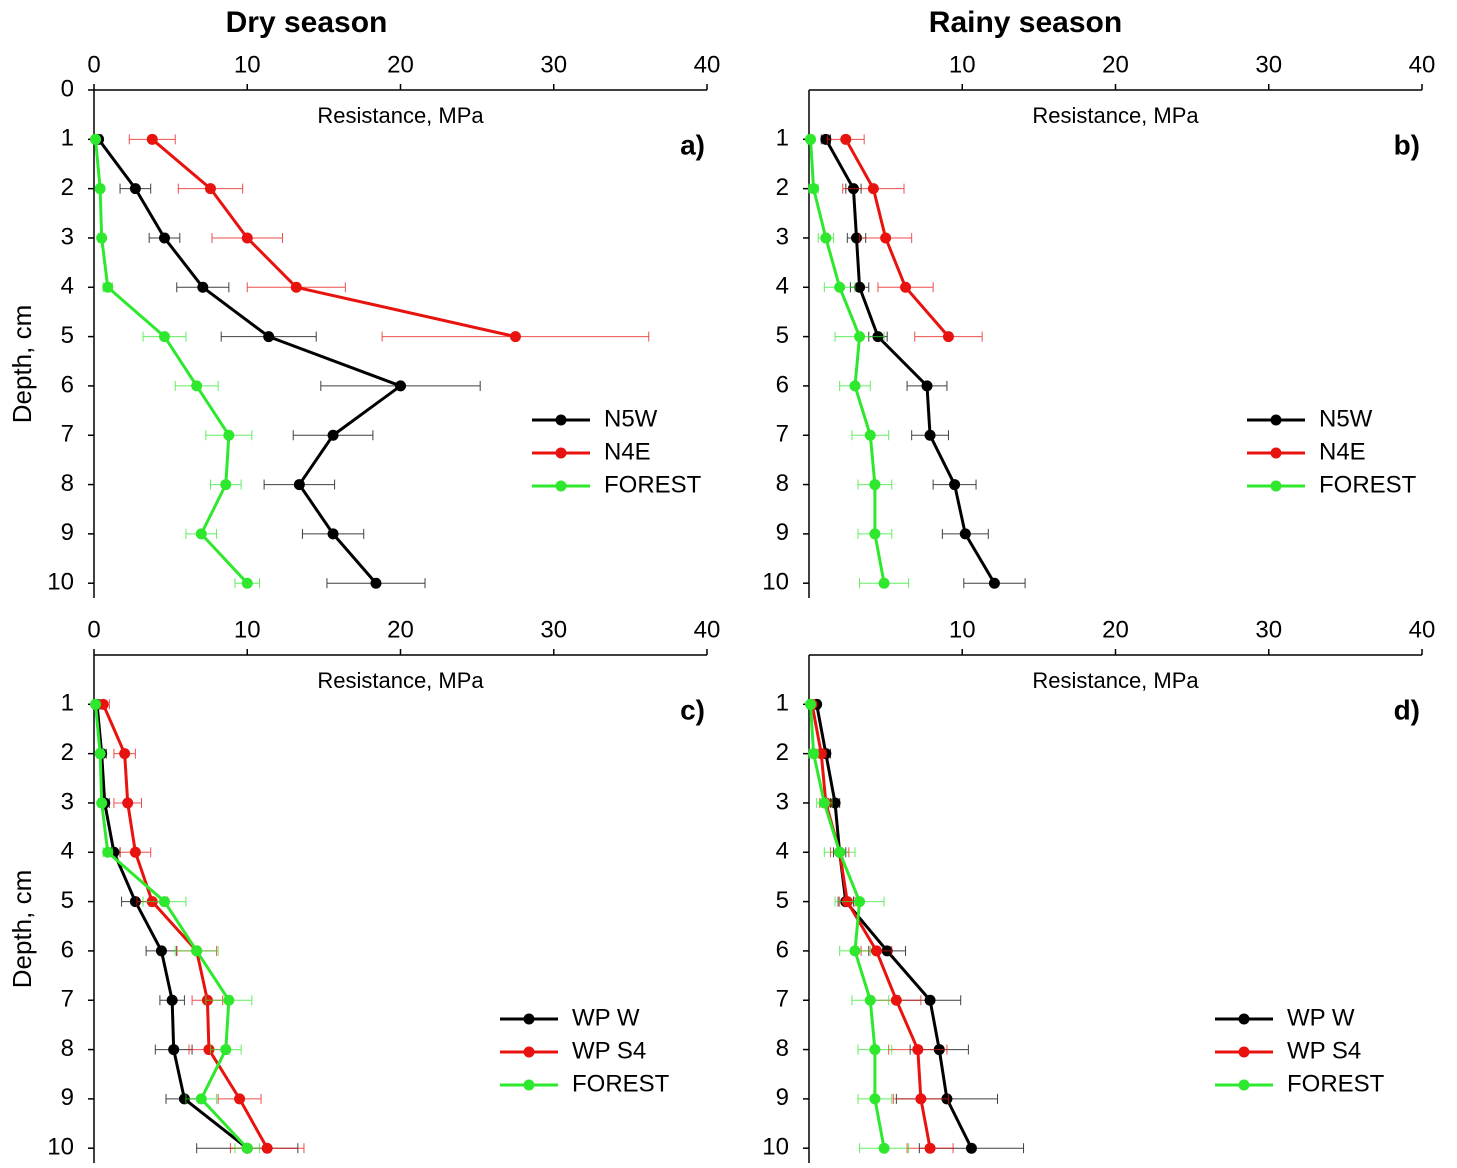 The image size is (1457, 1168). Describe the element at coordinates (621, 1083) in the screenshot. I see `legend-label: FOREST` at that location.